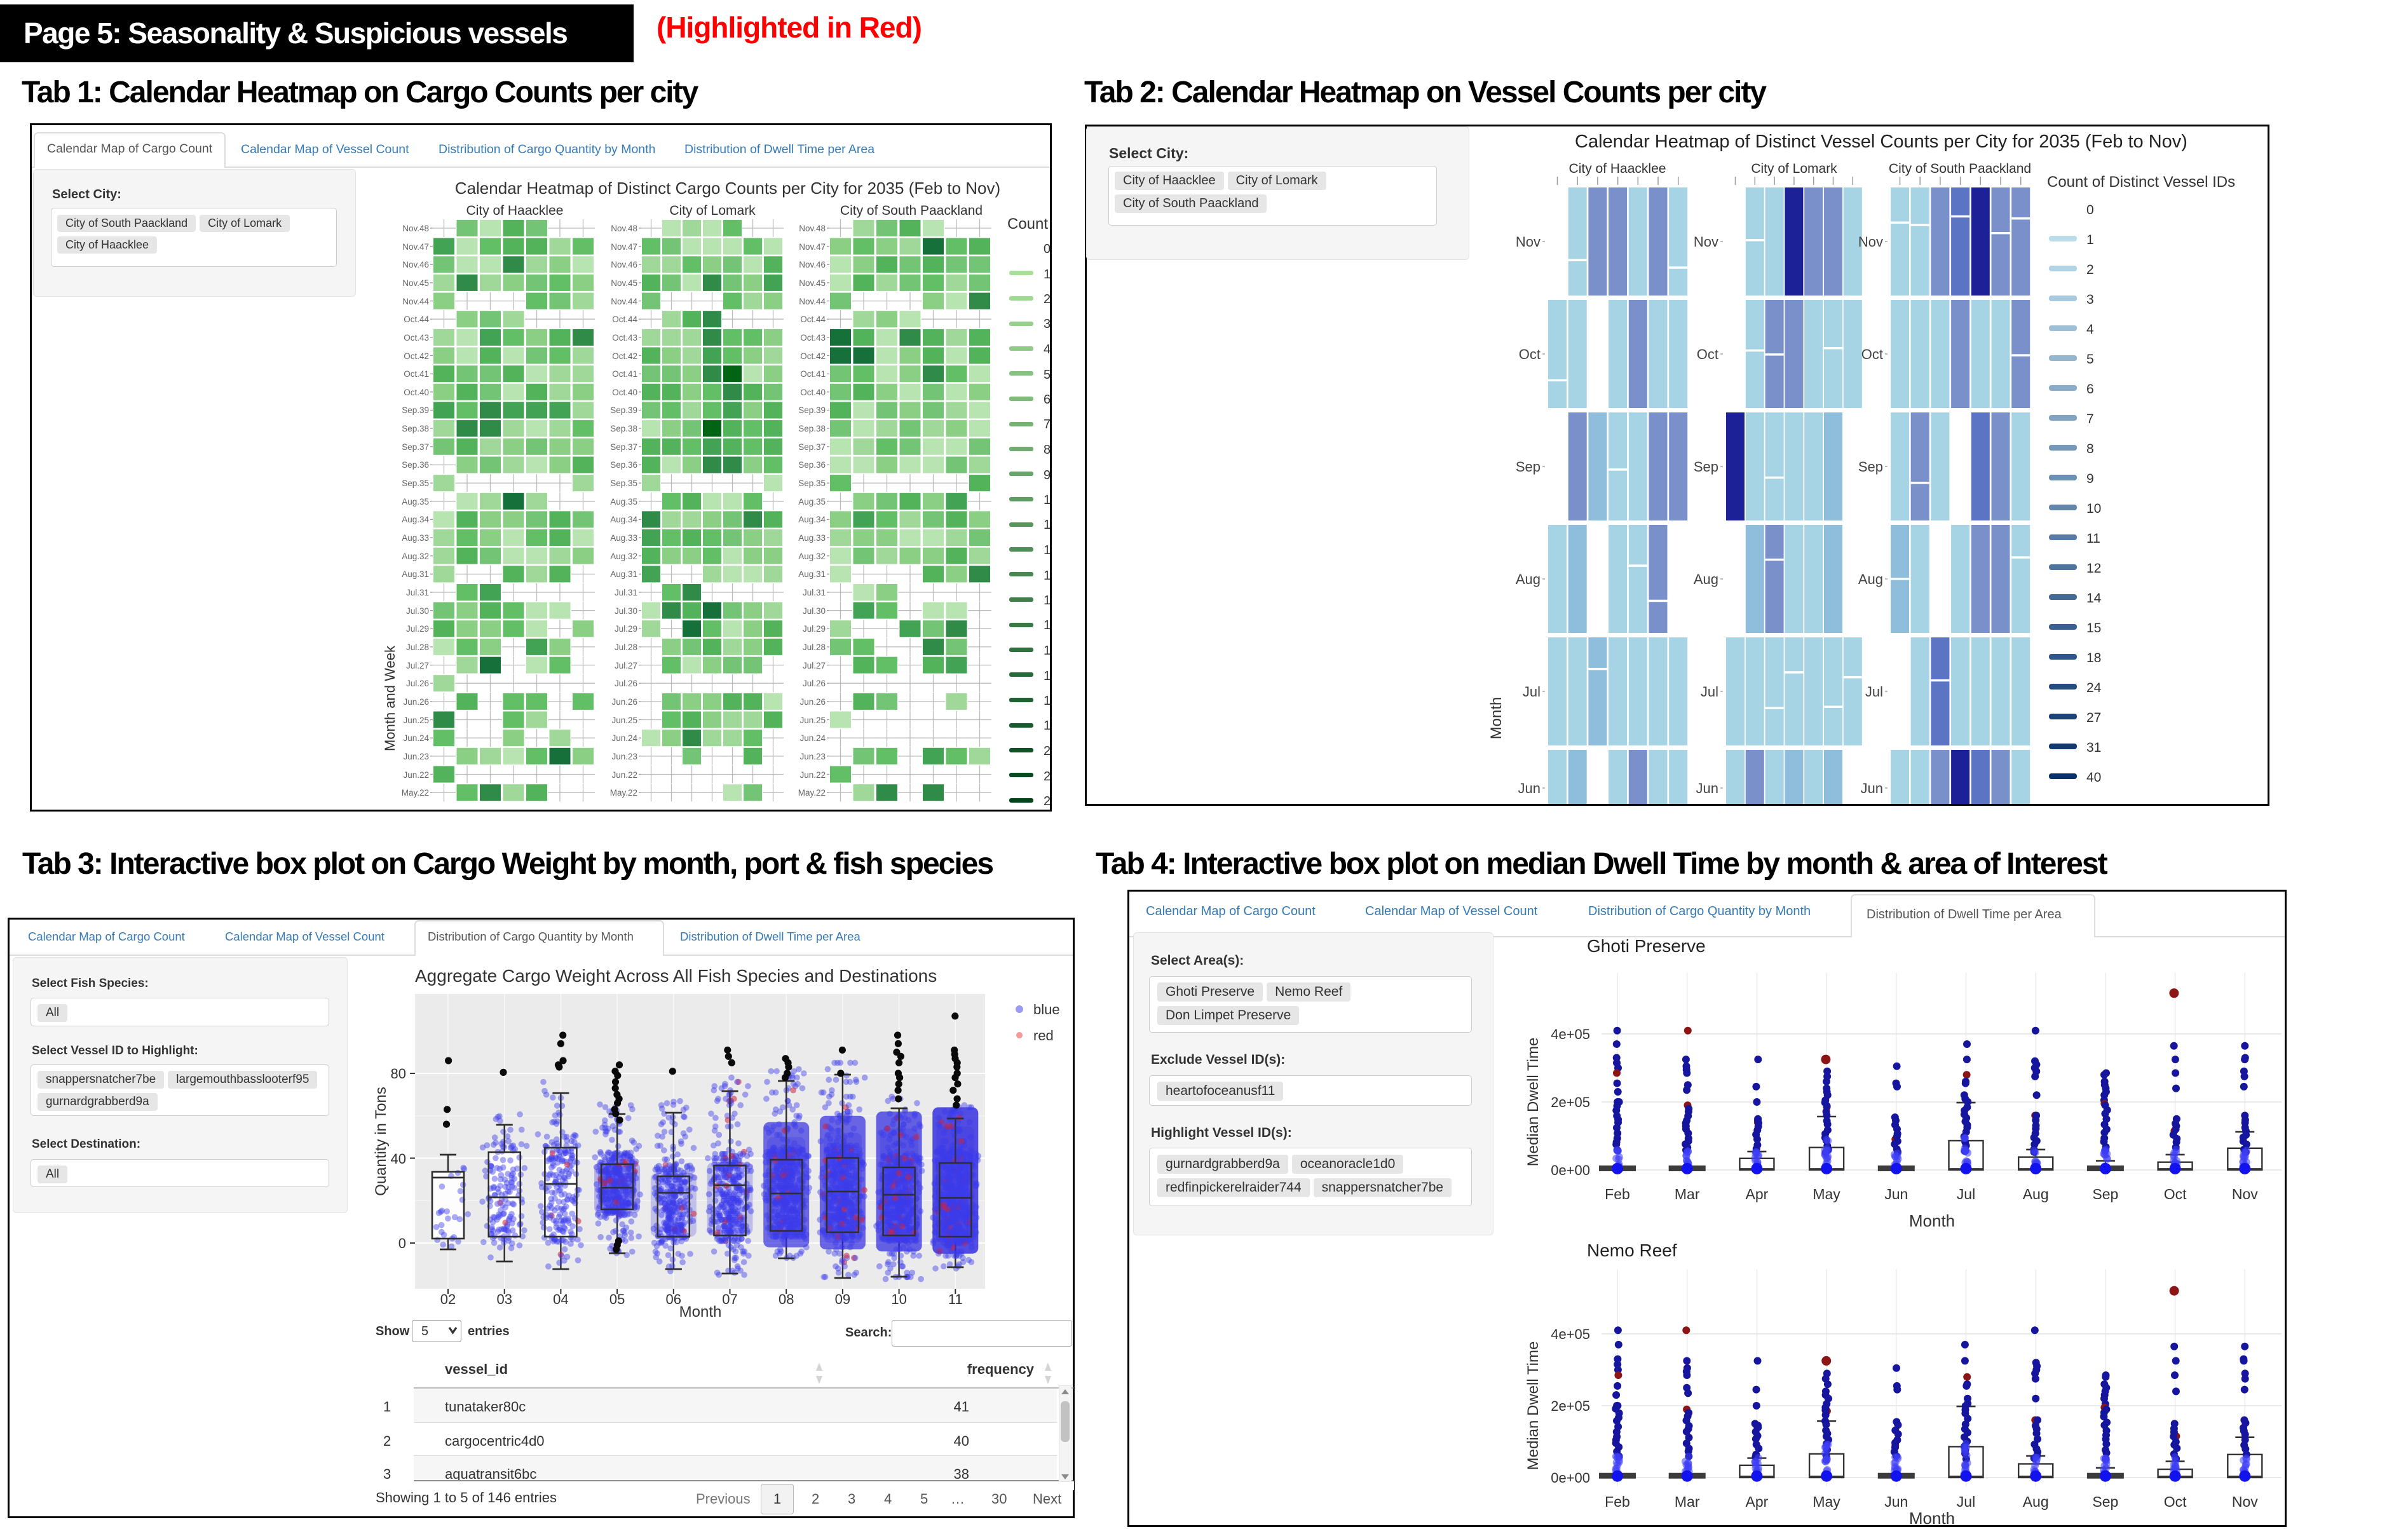 The width and height of the screenshot is (2408, 1529). I want to click on svg-text: 13, so click(1047, 576).